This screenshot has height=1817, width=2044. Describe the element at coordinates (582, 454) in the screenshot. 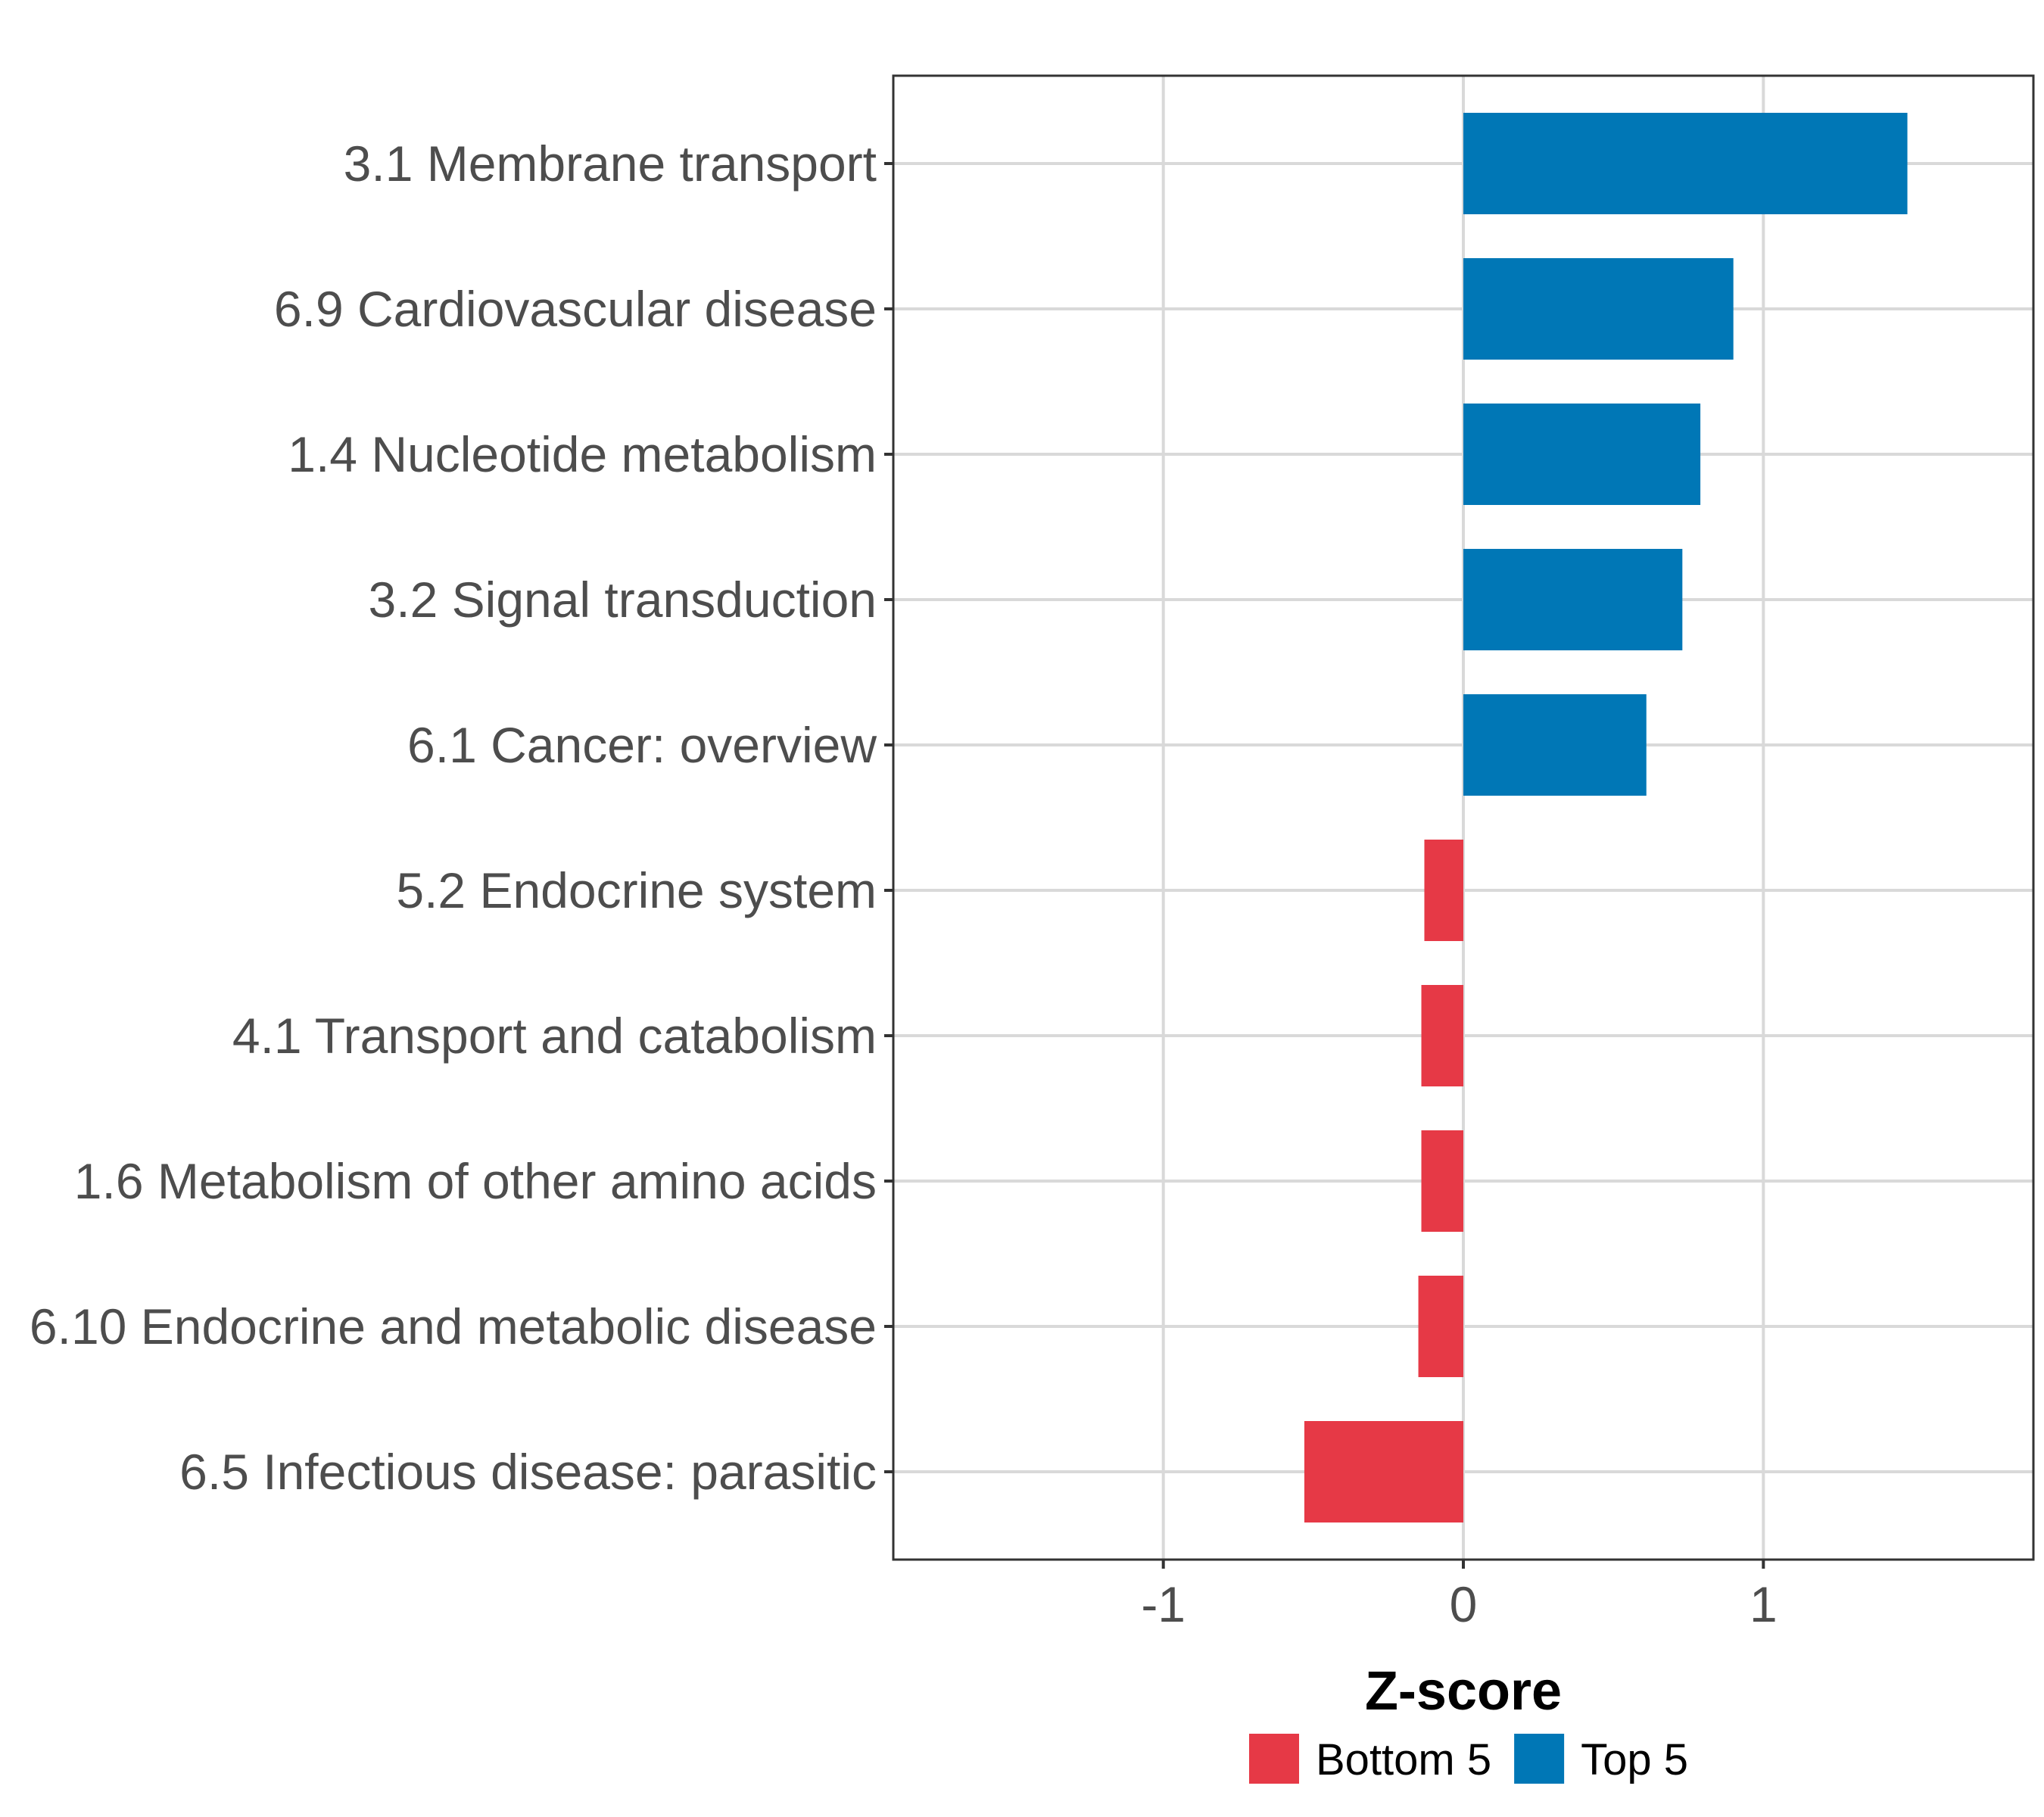

I see `category-label: 1.4 Nucleotide metabolism` at that location.